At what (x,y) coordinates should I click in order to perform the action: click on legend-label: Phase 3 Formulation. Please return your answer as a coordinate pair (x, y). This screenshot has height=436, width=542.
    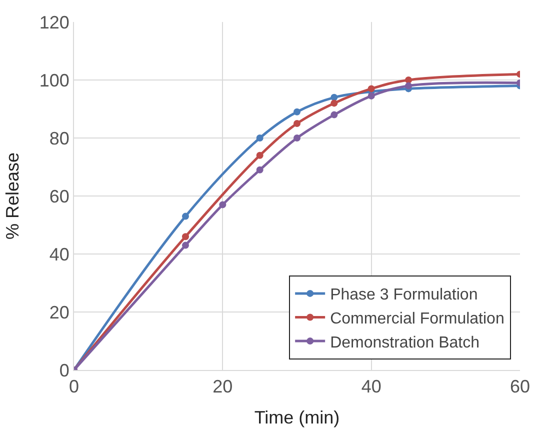
    Looking at the image, I should click on (404, 295).